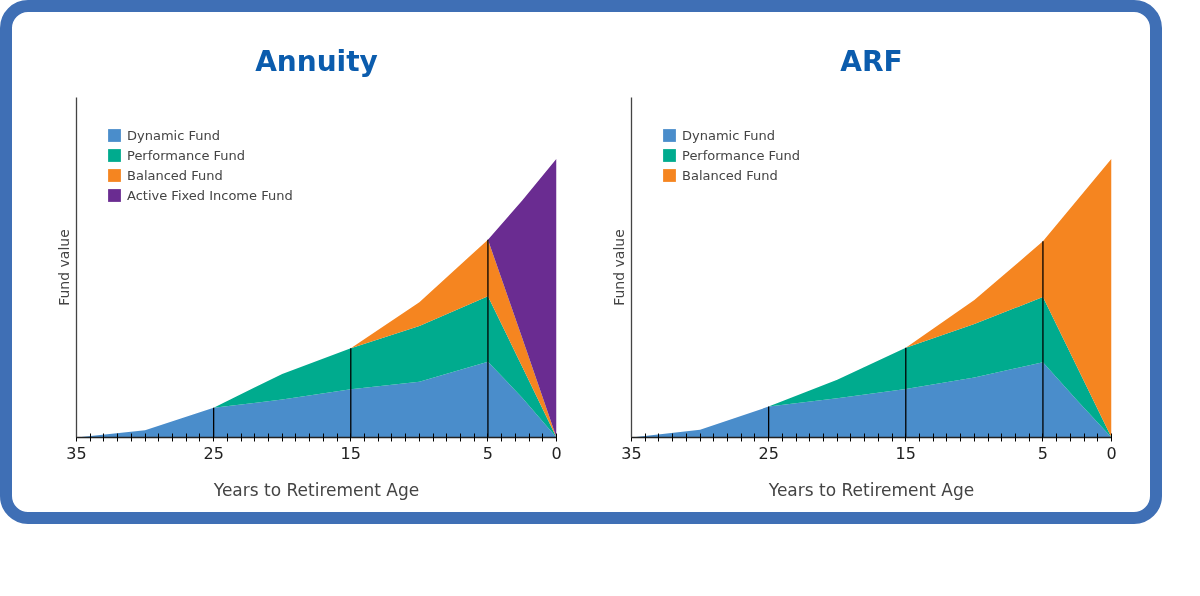  Describe the element at coordinates (210, 195) in the screenshot. I see `legend-label: Active Fixed Income Fund` at that location.